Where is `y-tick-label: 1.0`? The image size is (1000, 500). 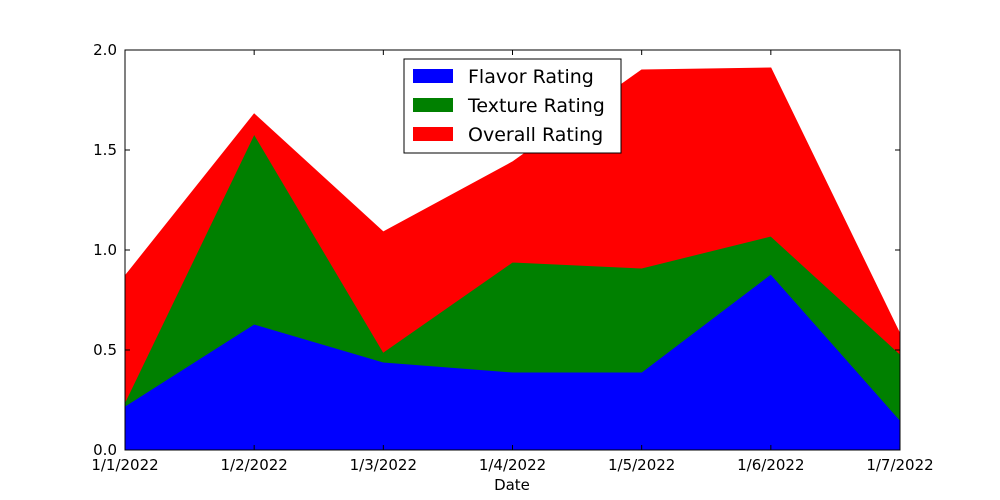 y-tick-label: 1.0 is located at coordinates (105, 250).